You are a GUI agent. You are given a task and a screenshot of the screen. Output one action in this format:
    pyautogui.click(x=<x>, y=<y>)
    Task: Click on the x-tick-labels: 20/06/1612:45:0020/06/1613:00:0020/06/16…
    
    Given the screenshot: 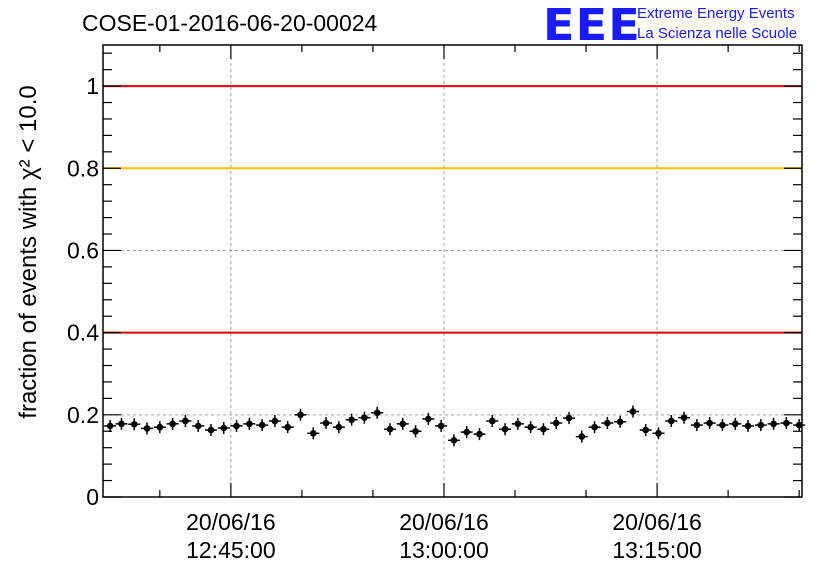 What is the action you would take?
    pyautogui.click(x=444, y=536)
    